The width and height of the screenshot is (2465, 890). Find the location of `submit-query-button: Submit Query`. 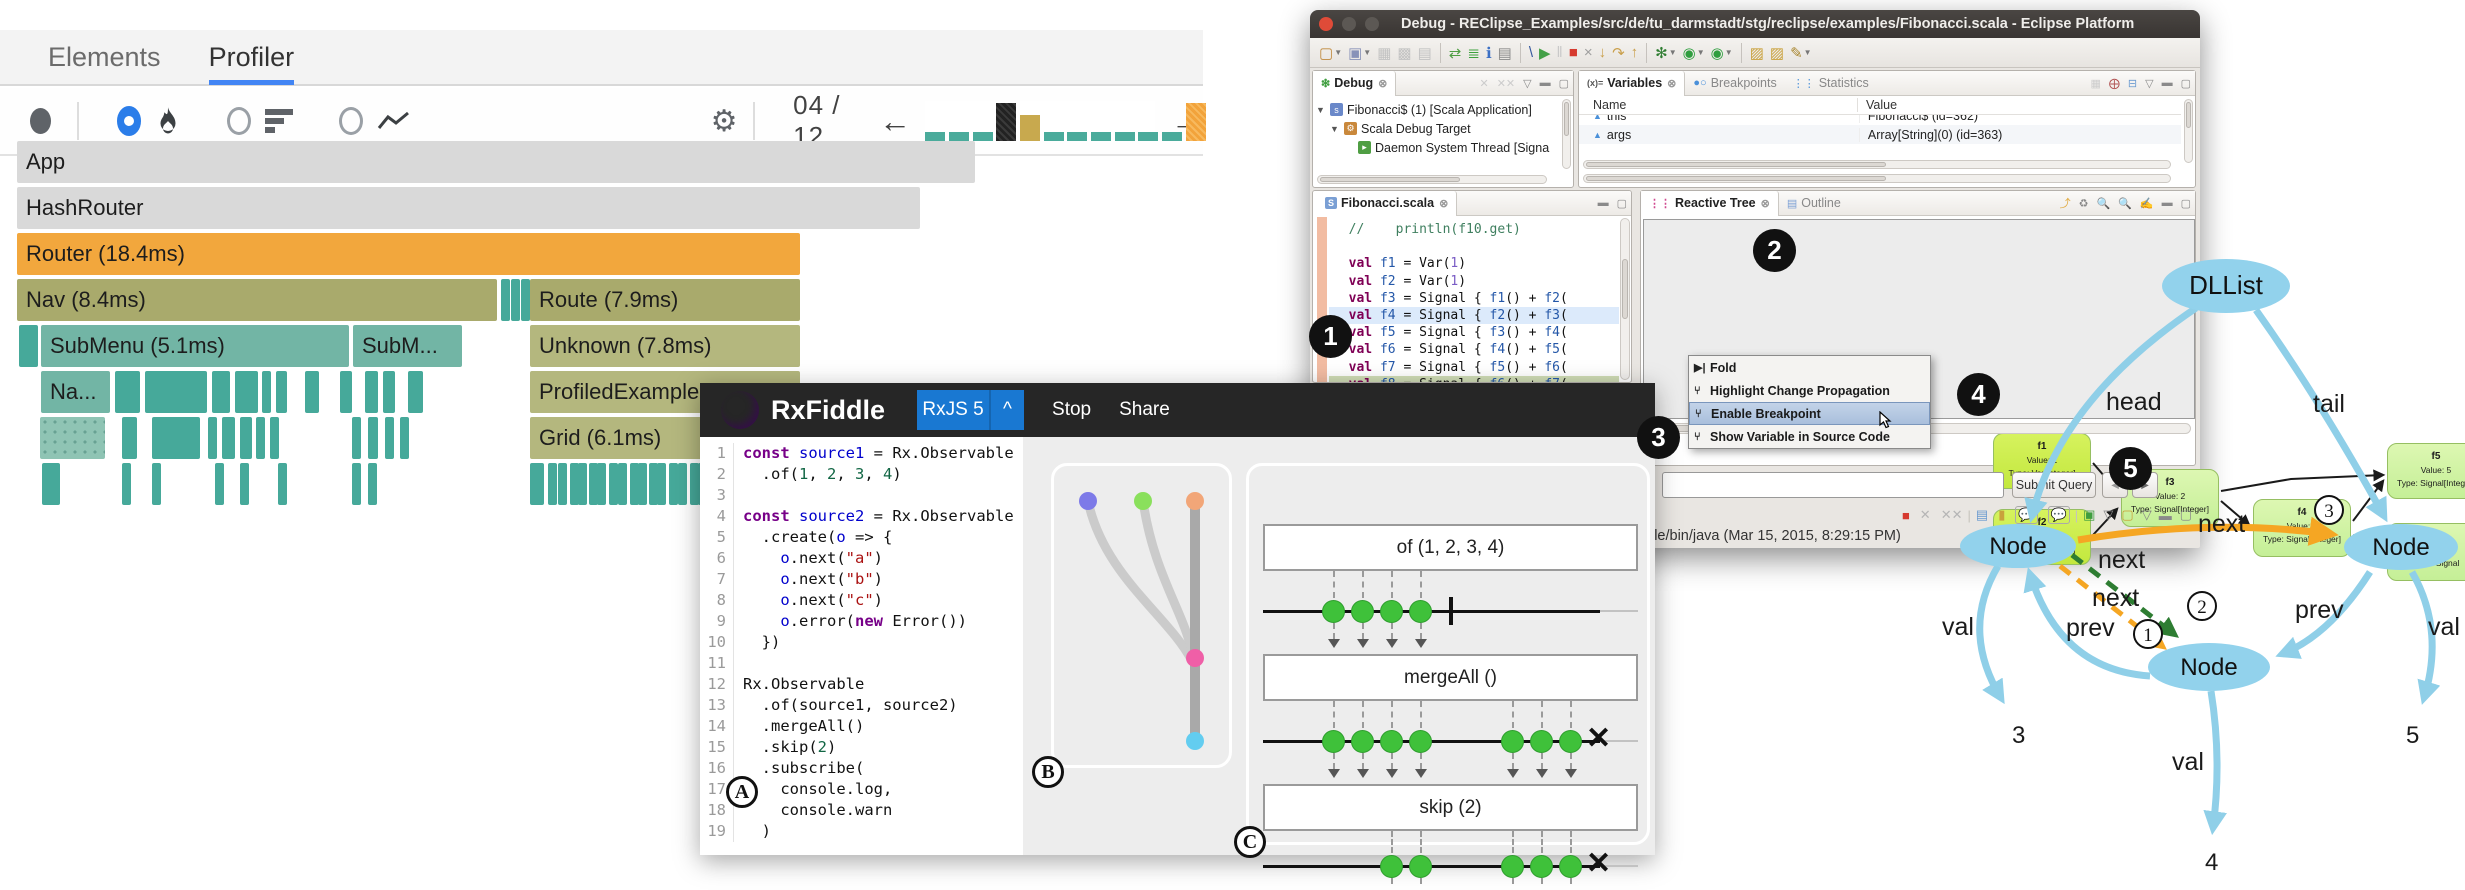

submit-query-button: Submit Query is located at coordinates (2054, 485).